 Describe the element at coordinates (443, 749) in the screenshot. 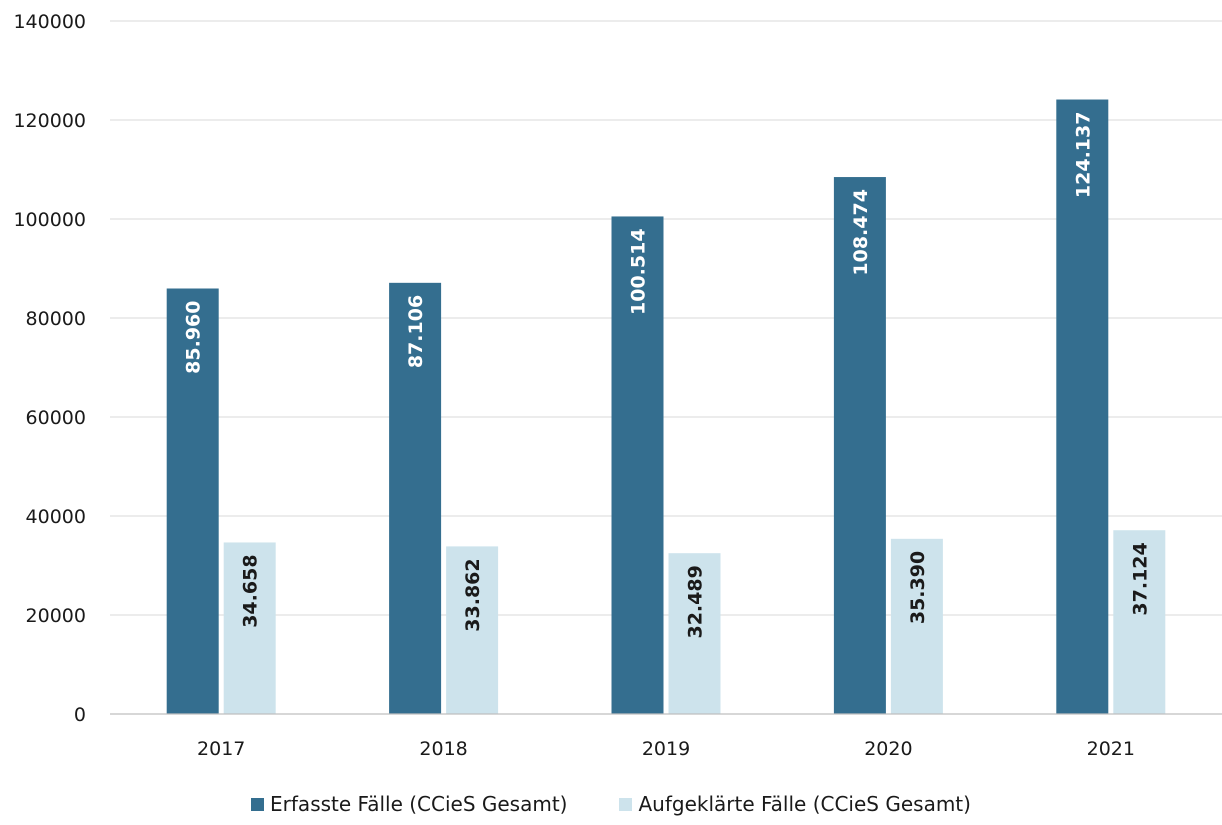

I see `x-tick-label: 2018` at that location.